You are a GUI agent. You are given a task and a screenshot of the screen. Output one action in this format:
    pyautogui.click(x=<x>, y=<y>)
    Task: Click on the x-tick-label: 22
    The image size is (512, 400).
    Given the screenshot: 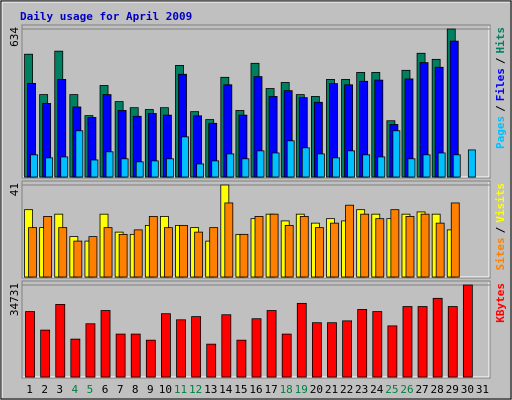 What is the action you would take?
    pyautogui.click(x=346, y=389)
    